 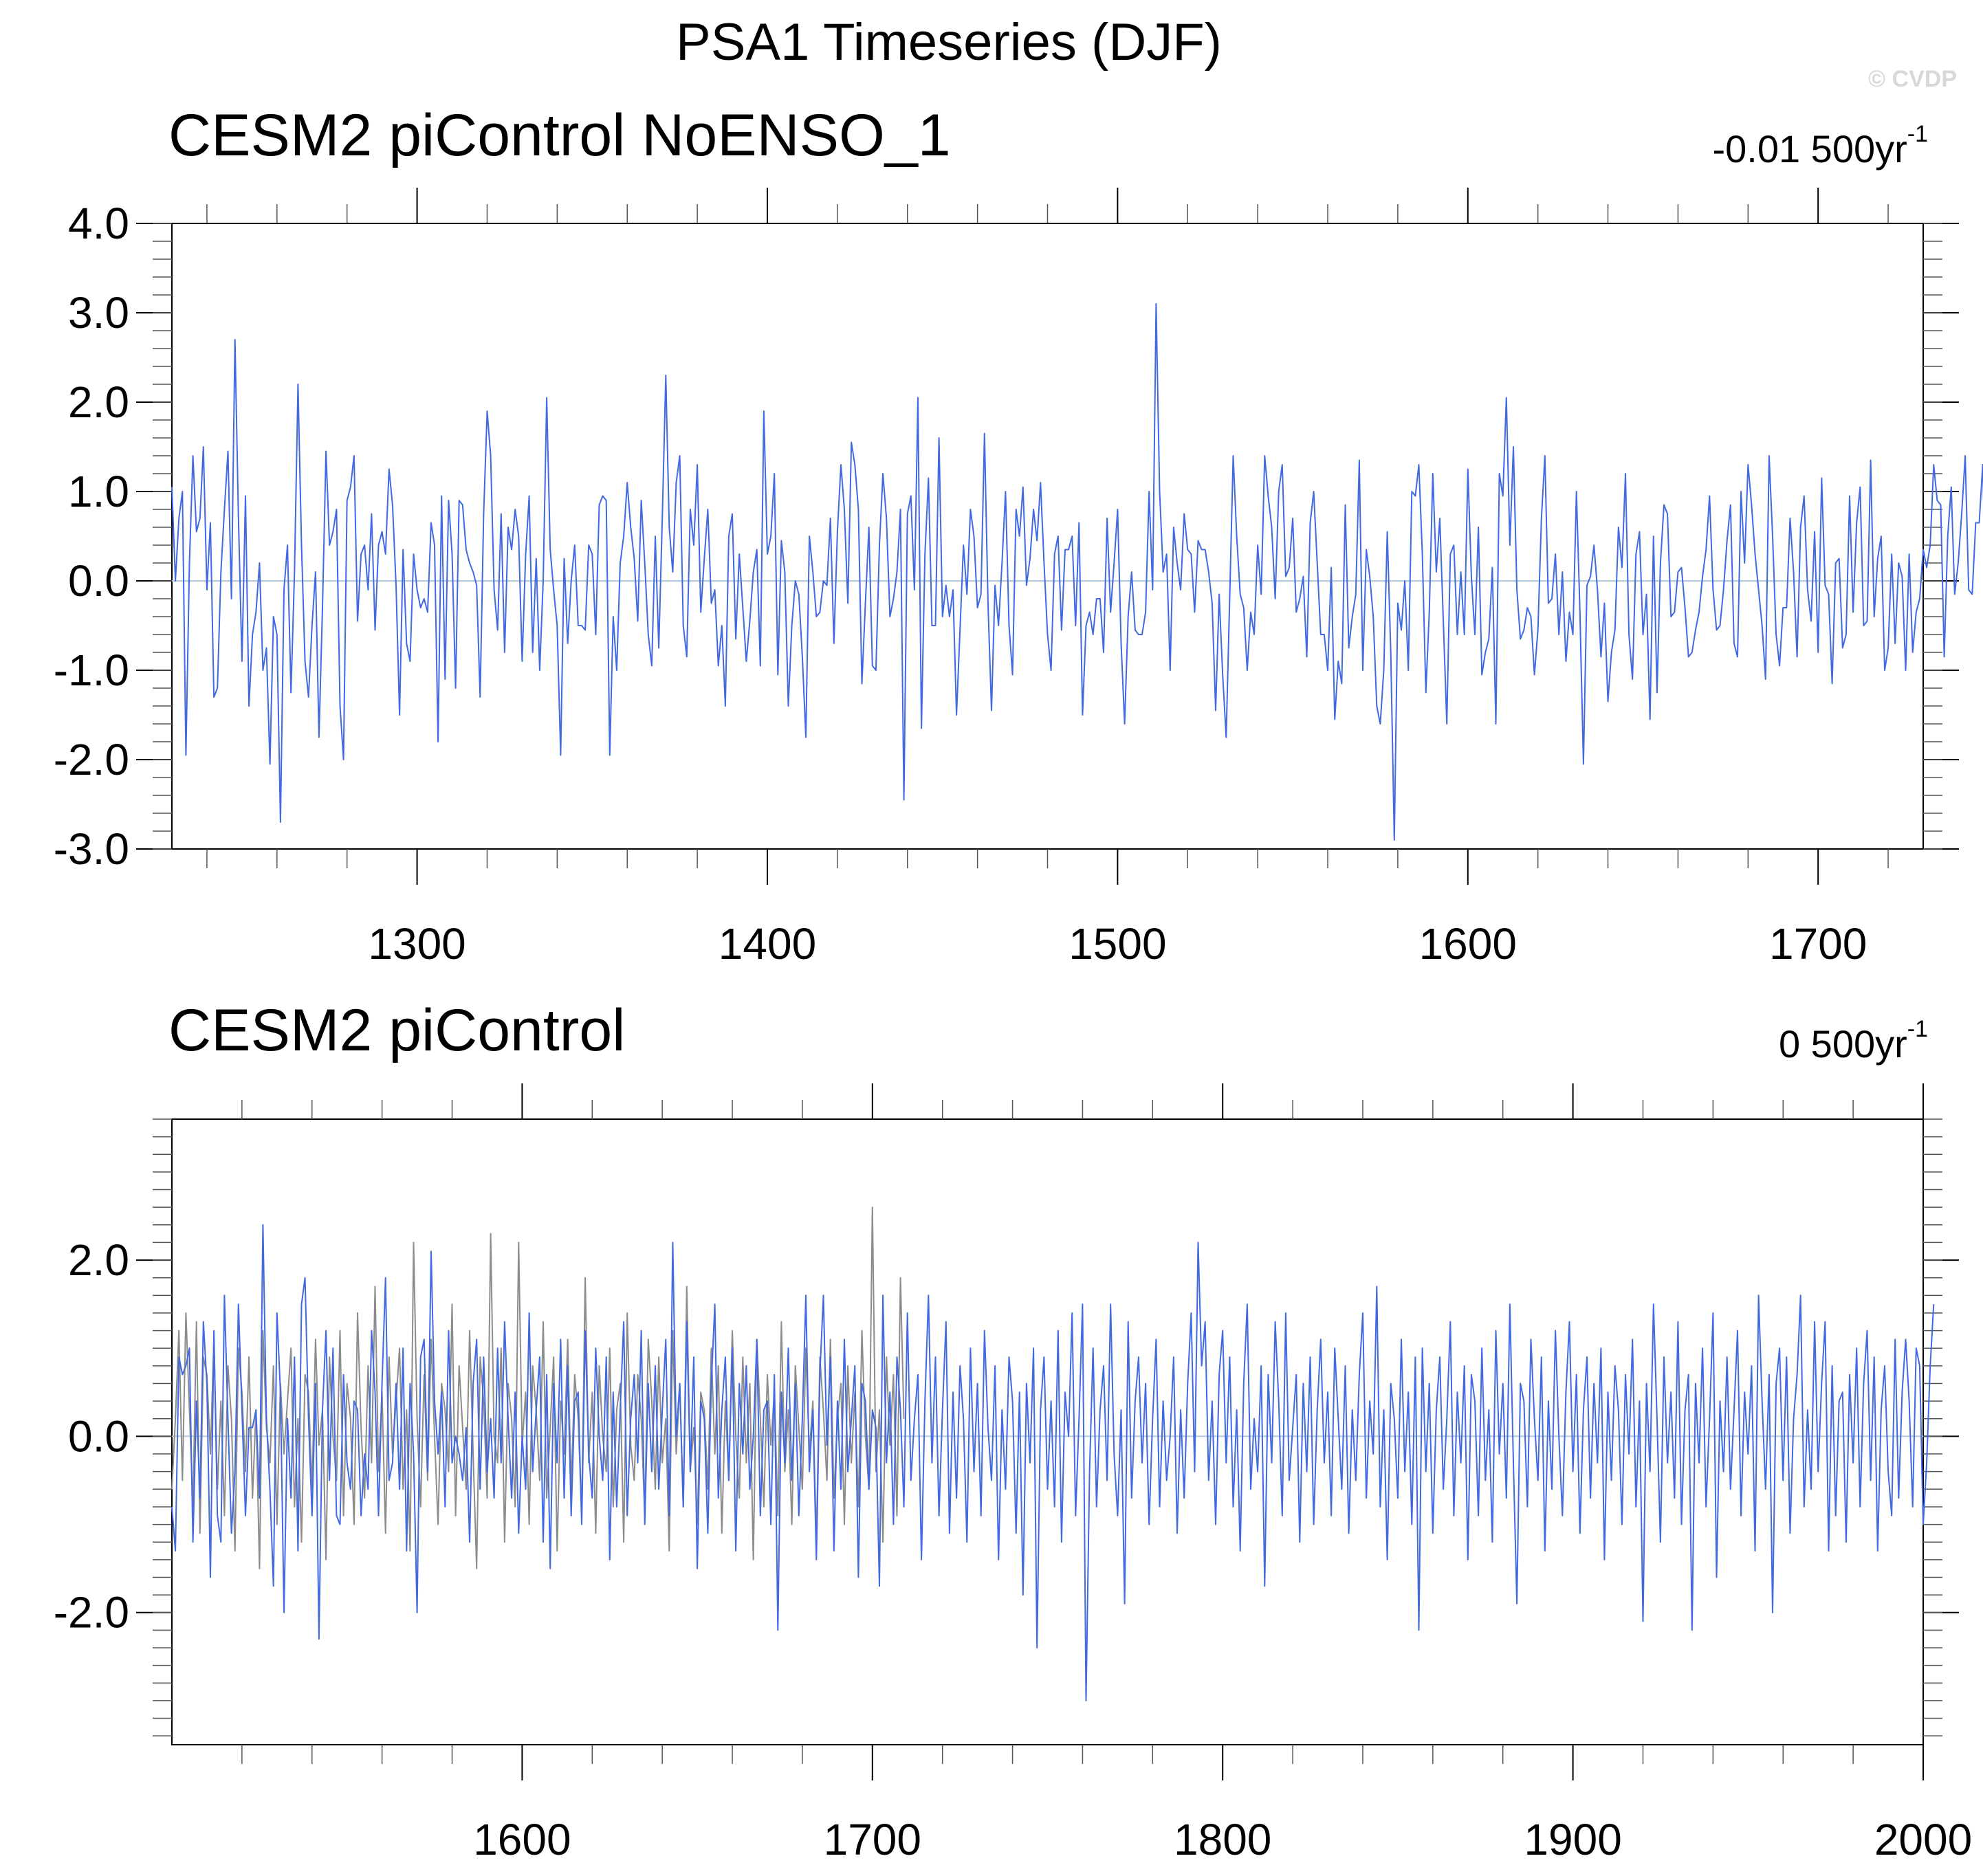 I want to click on figure-title: PSA1 Timeseries (DJF), so click(x=949, y=42).